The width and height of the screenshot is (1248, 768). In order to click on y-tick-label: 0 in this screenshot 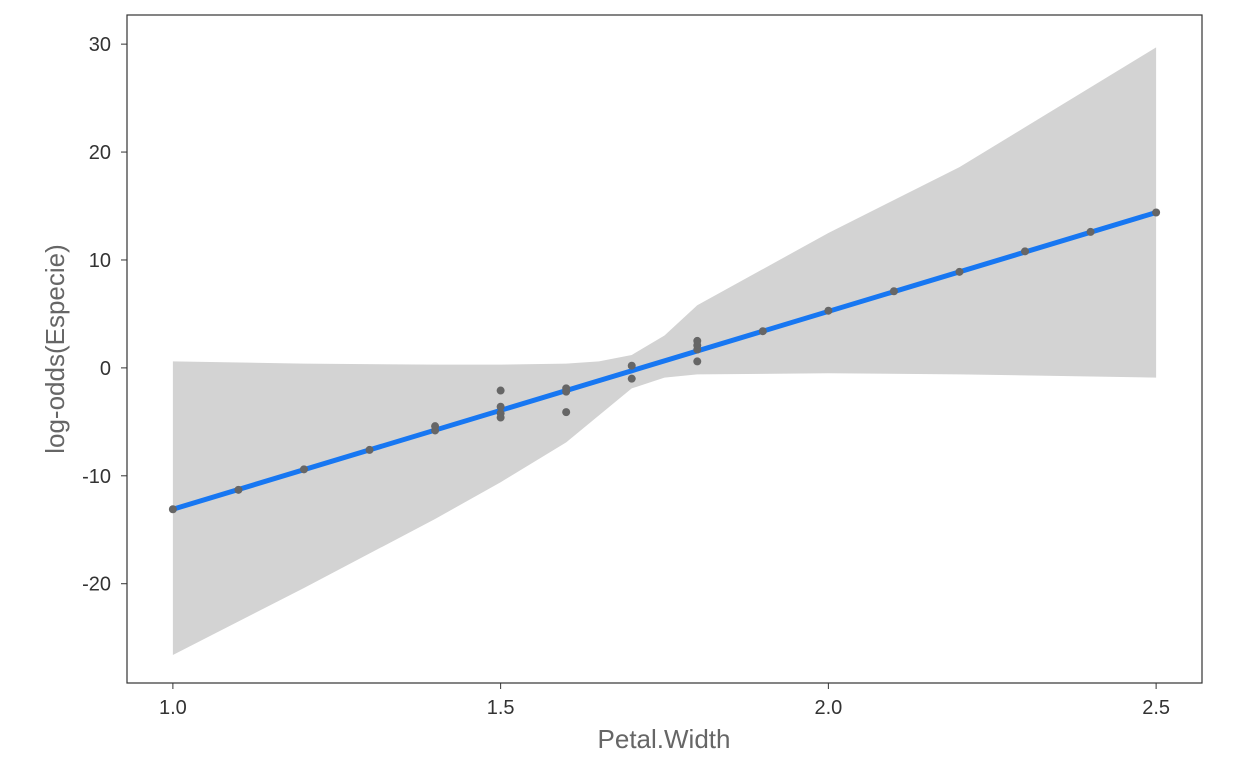, I will do `click(105, 369)`.